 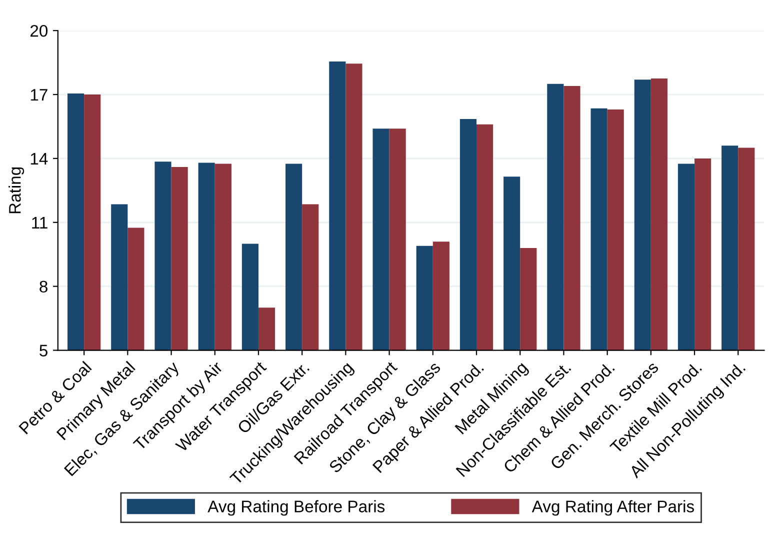 I want to click on y-tick-label: 20, so click(x=39, y=30).